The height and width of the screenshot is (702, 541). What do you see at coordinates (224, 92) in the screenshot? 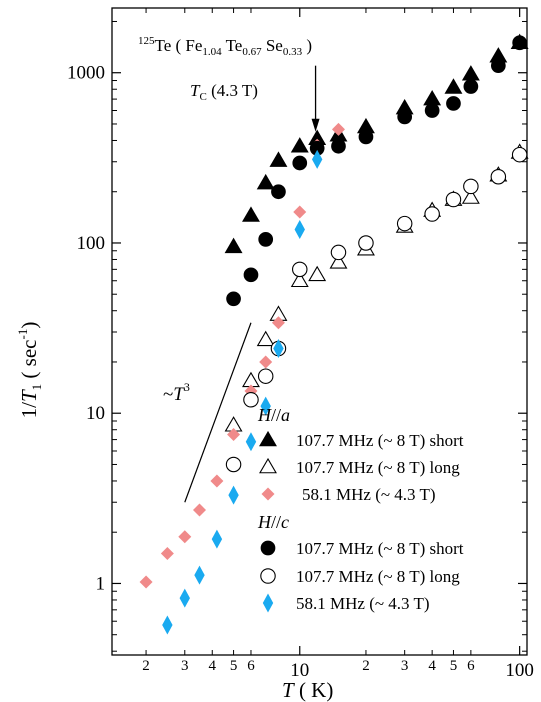
I see `tc-annotation: TC (4.3 T)` at bounding box center [224, 92].